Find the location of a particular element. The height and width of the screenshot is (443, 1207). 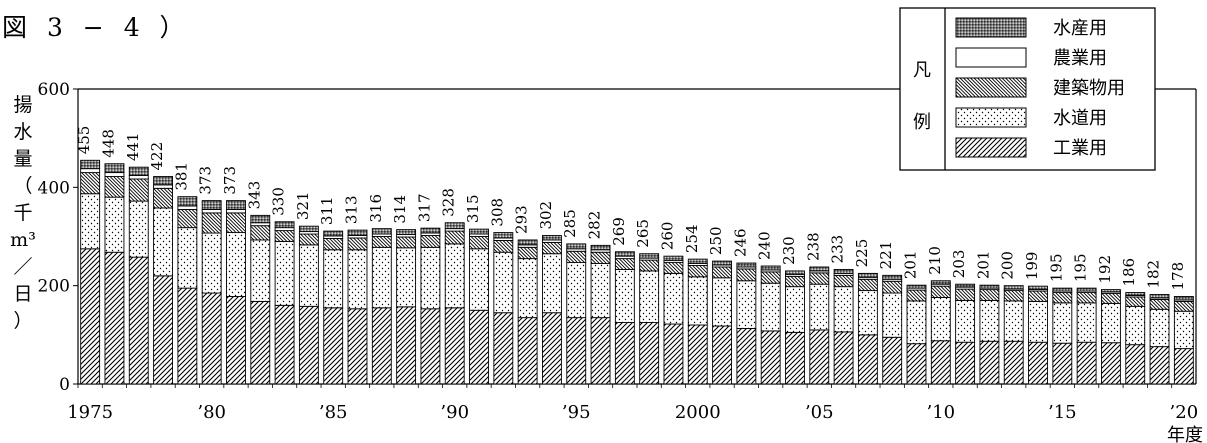

total-label: 265 is located at coordinates (643, 233).